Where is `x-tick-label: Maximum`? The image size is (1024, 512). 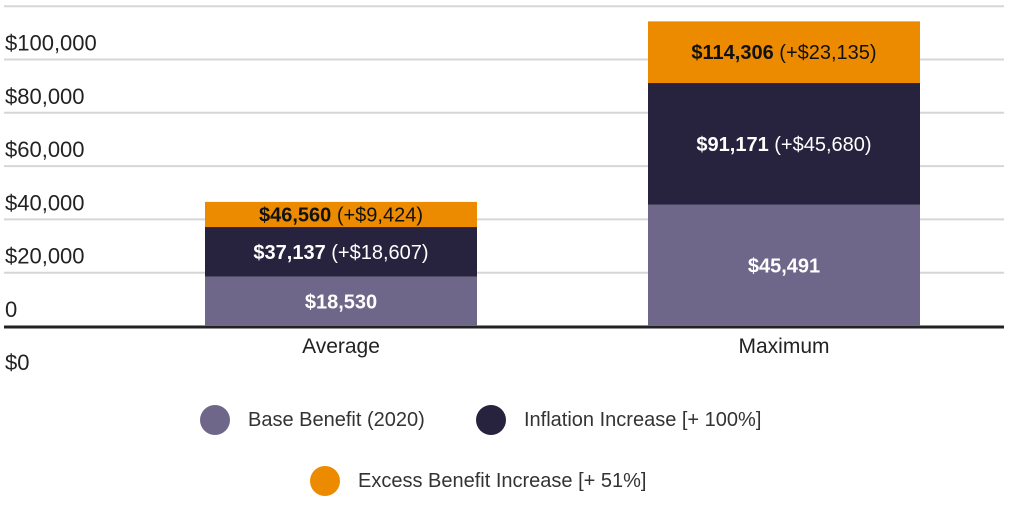 x-tick-label: Maximum is located at coordinates (783, 346).